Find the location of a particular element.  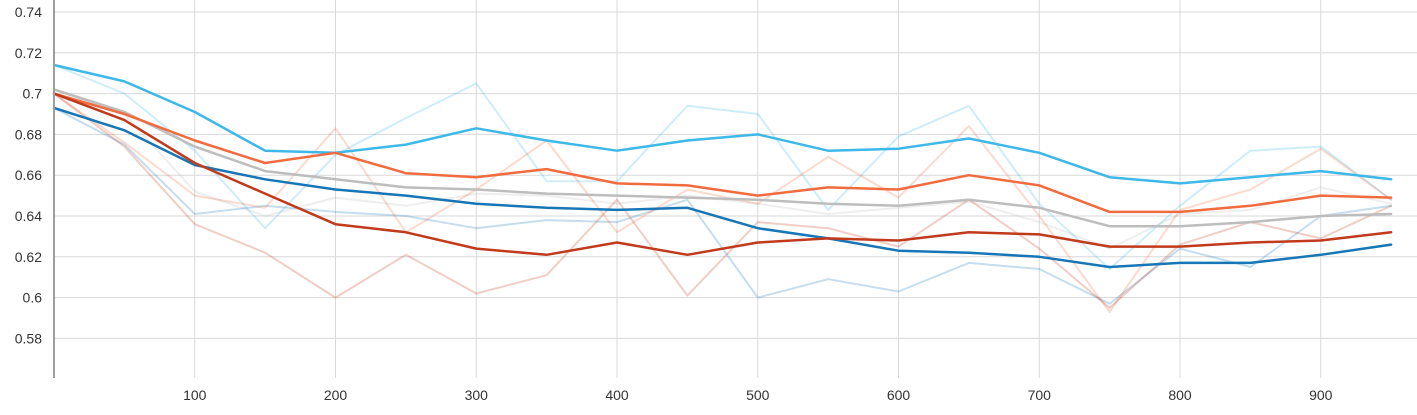

x-tick-label: 400 is located at coordinates (617, 395).